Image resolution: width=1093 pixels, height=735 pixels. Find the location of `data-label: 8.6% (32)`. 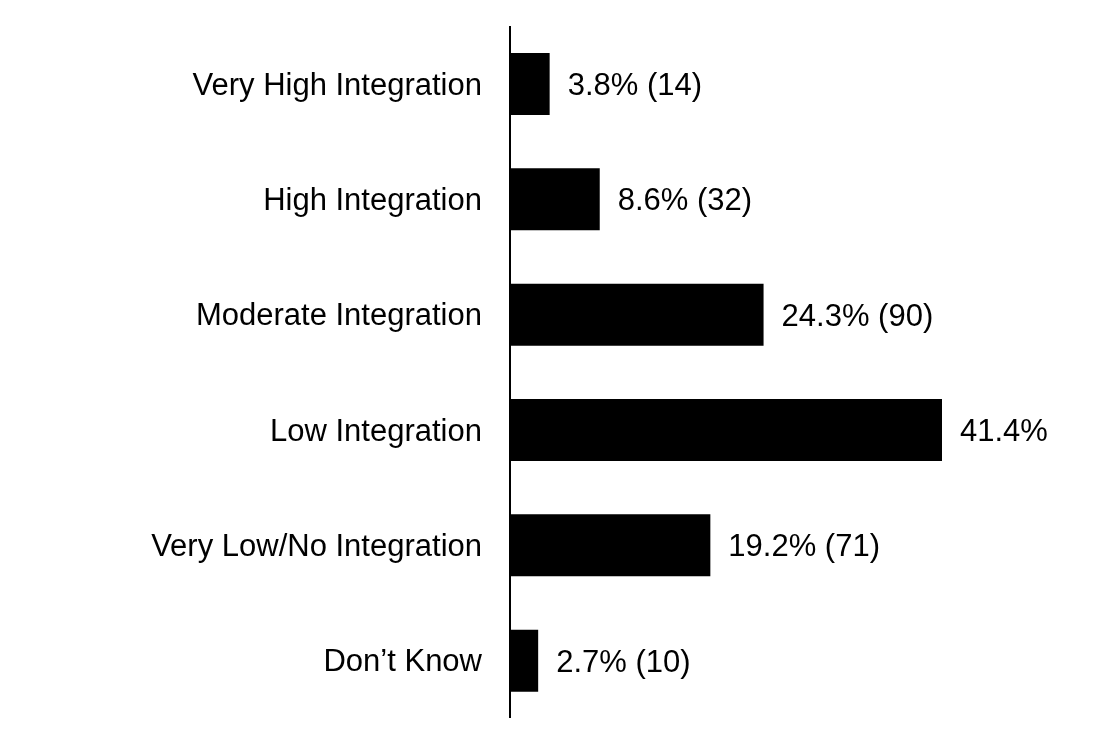

data-label: 8.6% (32) is located at coordinates (685, 200).